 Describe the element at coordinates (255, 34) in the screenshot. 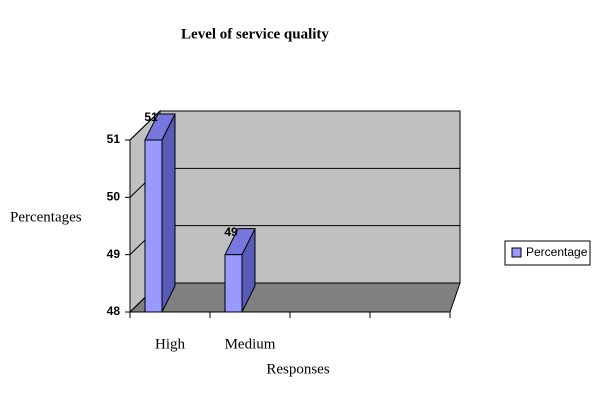

I see `chart-title: Level of service quality` at that location.